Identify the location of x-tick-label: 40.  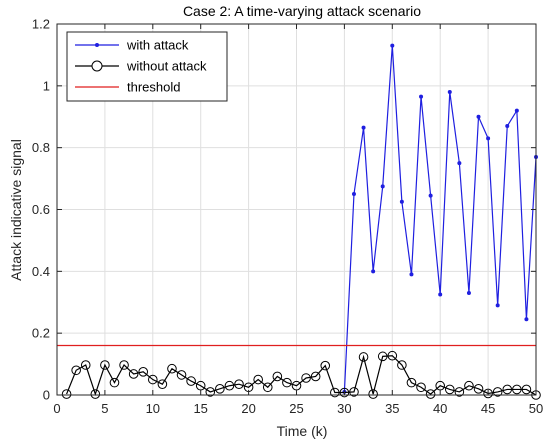
(440, 408).